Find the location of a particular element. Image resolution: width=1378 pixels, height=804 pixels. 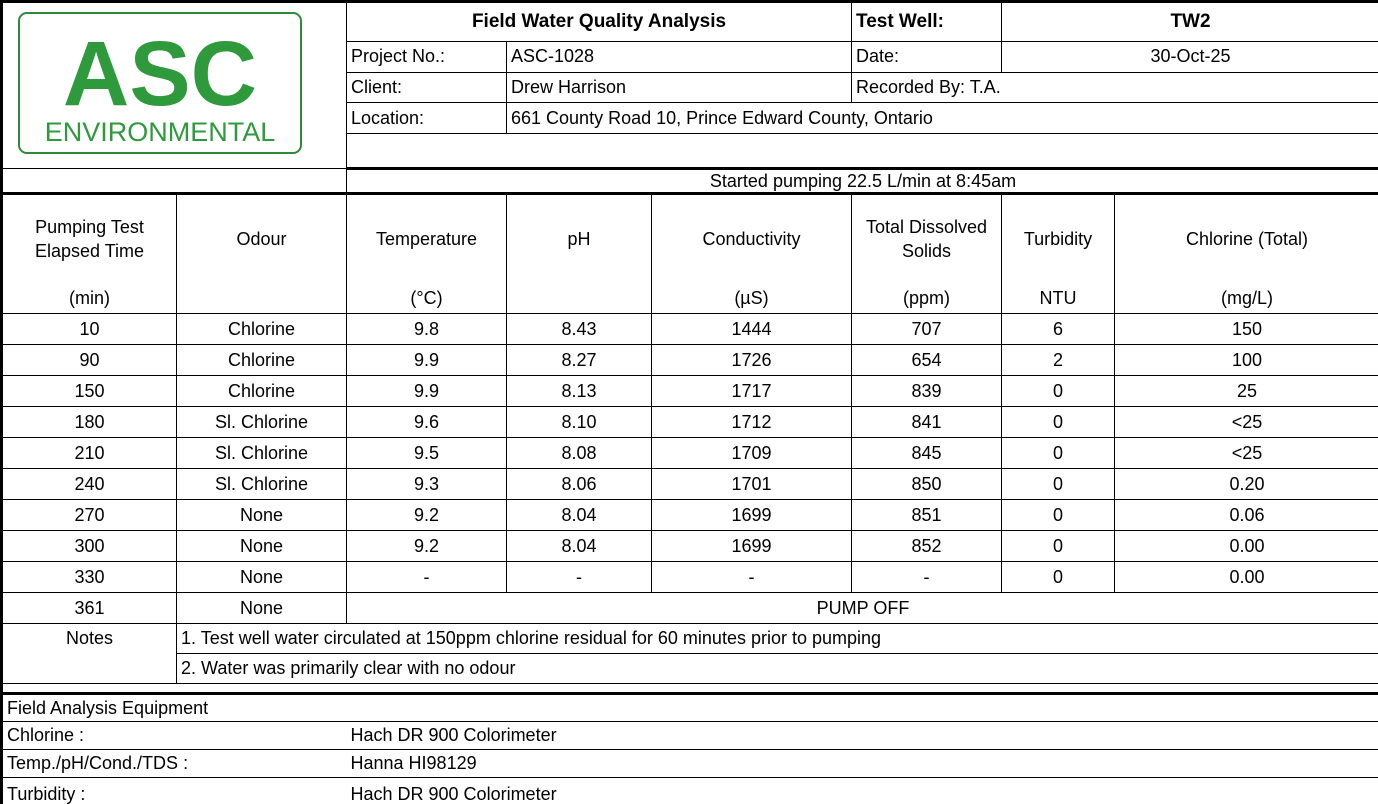

column-unit: (µS) is located at coordinates (751, 298).